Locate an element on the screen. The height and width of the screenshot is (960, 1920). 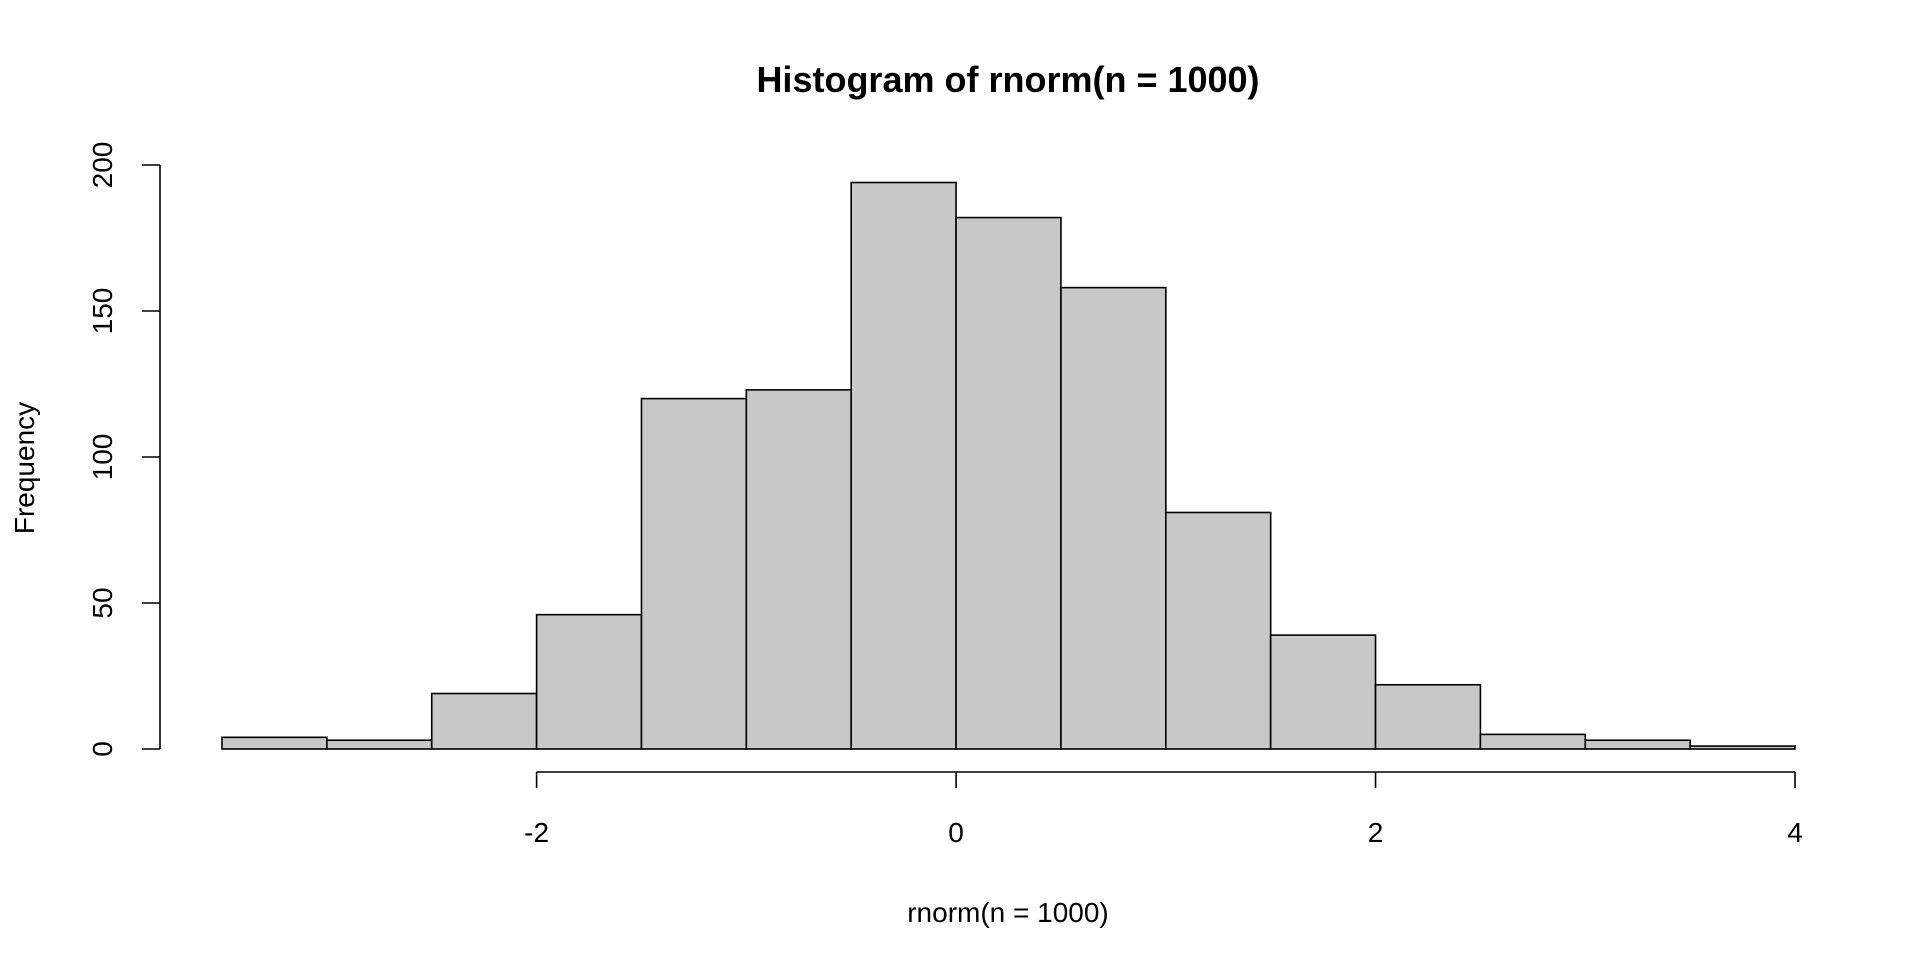
x-tick-label: 4 is located at coordinates (1795, 832).